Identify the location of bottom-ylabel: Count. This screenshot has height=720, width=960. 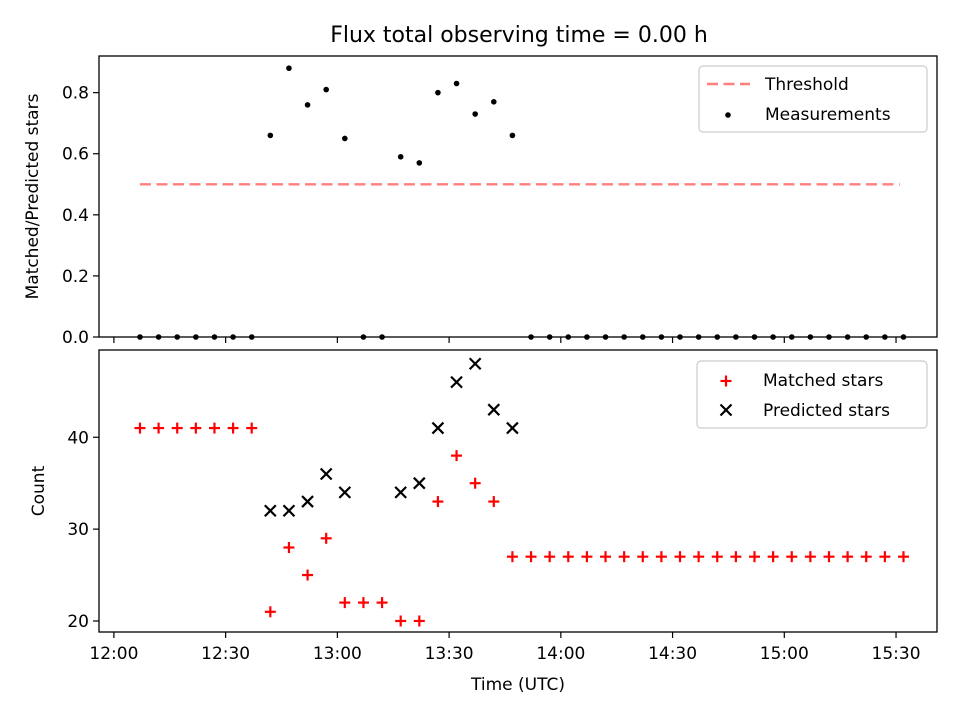
(39, 490).